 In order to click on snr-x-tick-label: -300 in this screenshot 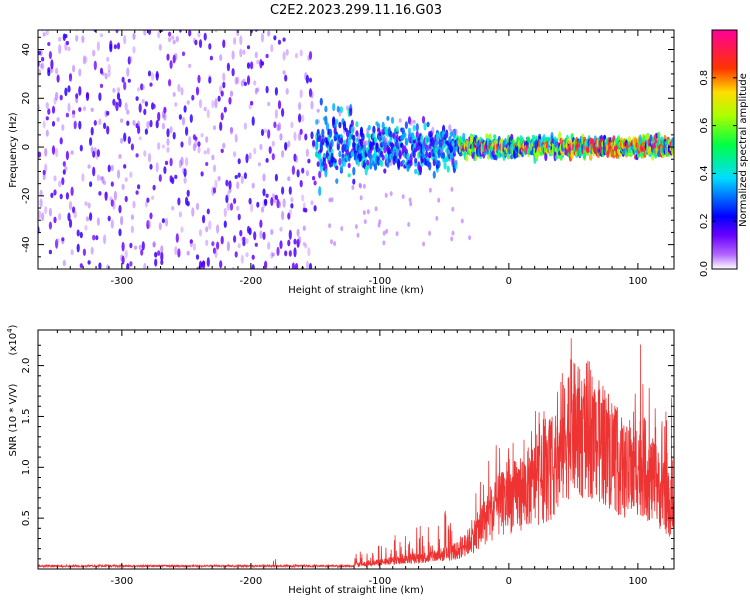, I will do `click(122, 581)`.